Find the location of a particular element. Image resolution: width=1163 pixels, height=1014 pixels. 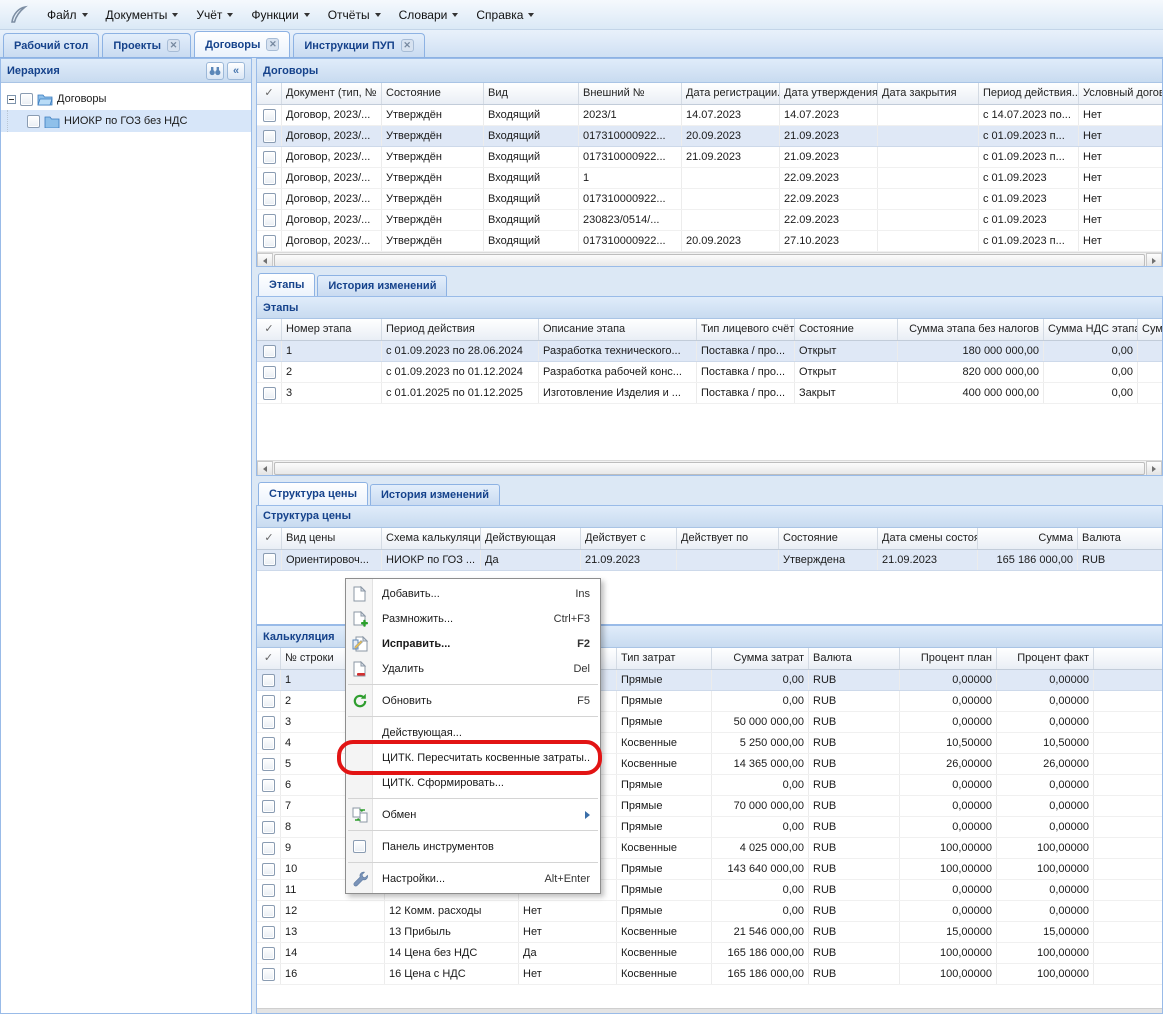

menubar-item: Функции is located at coordinates (280, 15).